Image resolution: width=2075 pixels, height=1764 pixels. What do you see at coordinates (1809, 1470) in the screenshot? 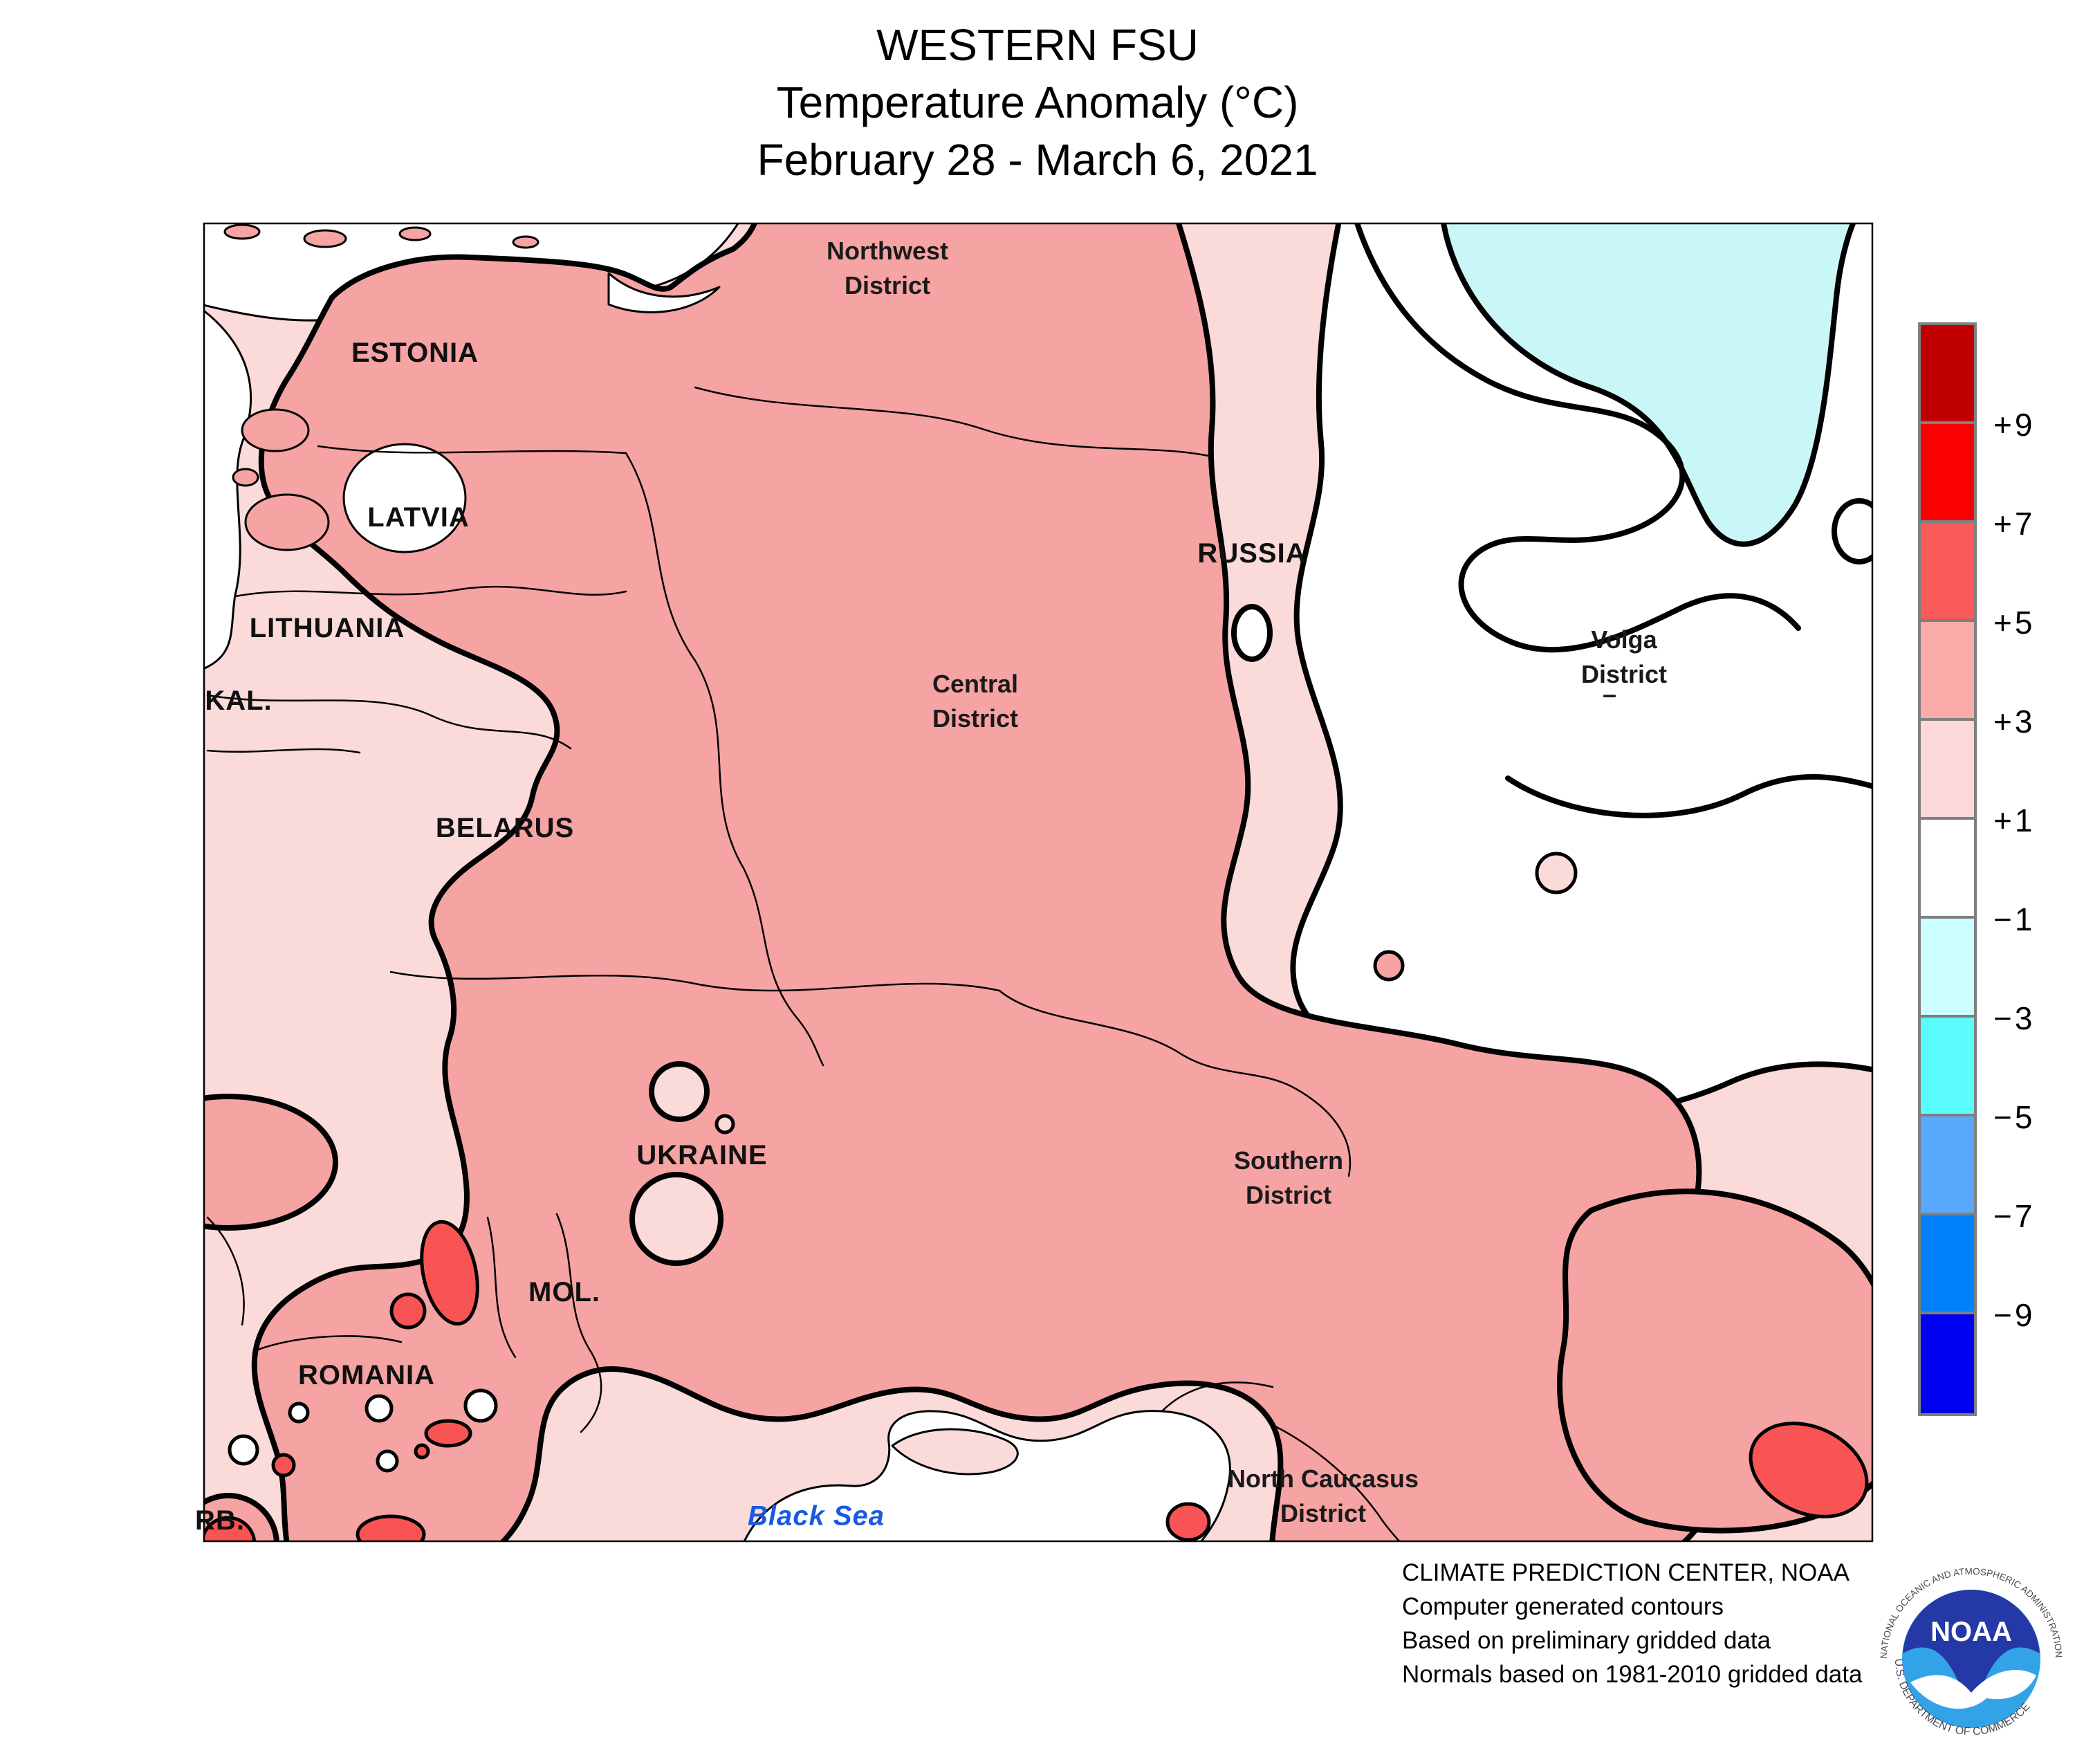
I see `red-blob-southeast` at bounding box center [1809, 1470].